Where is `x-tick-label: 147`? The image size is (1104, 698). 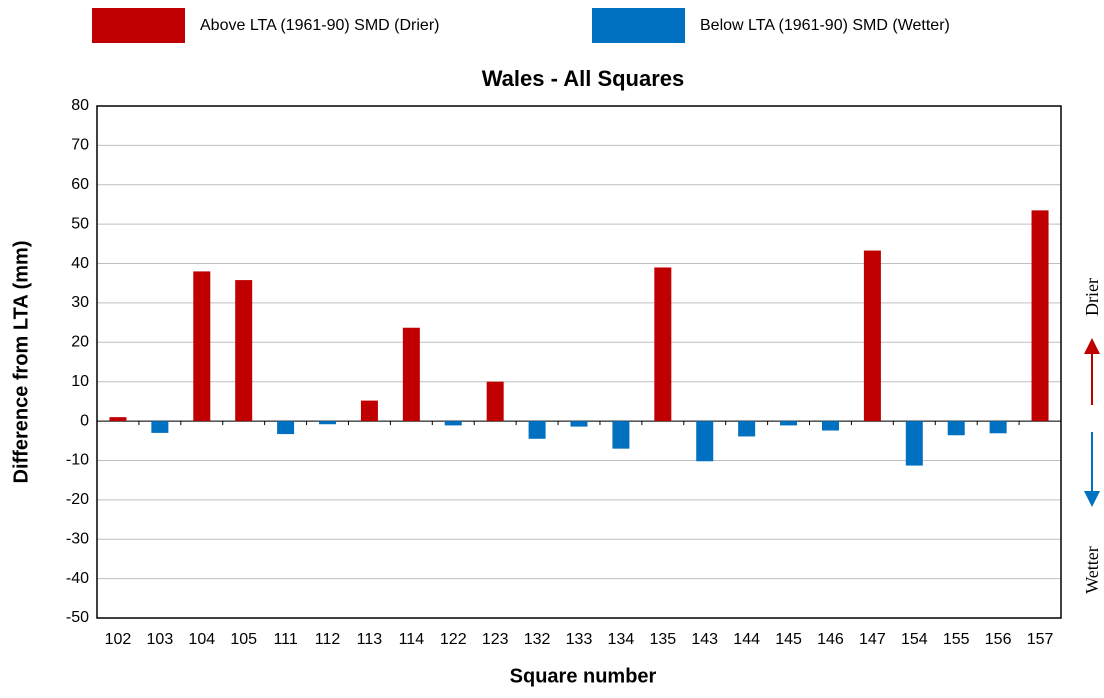
x-tick-label: 147 is located at coordinates (872, 639).